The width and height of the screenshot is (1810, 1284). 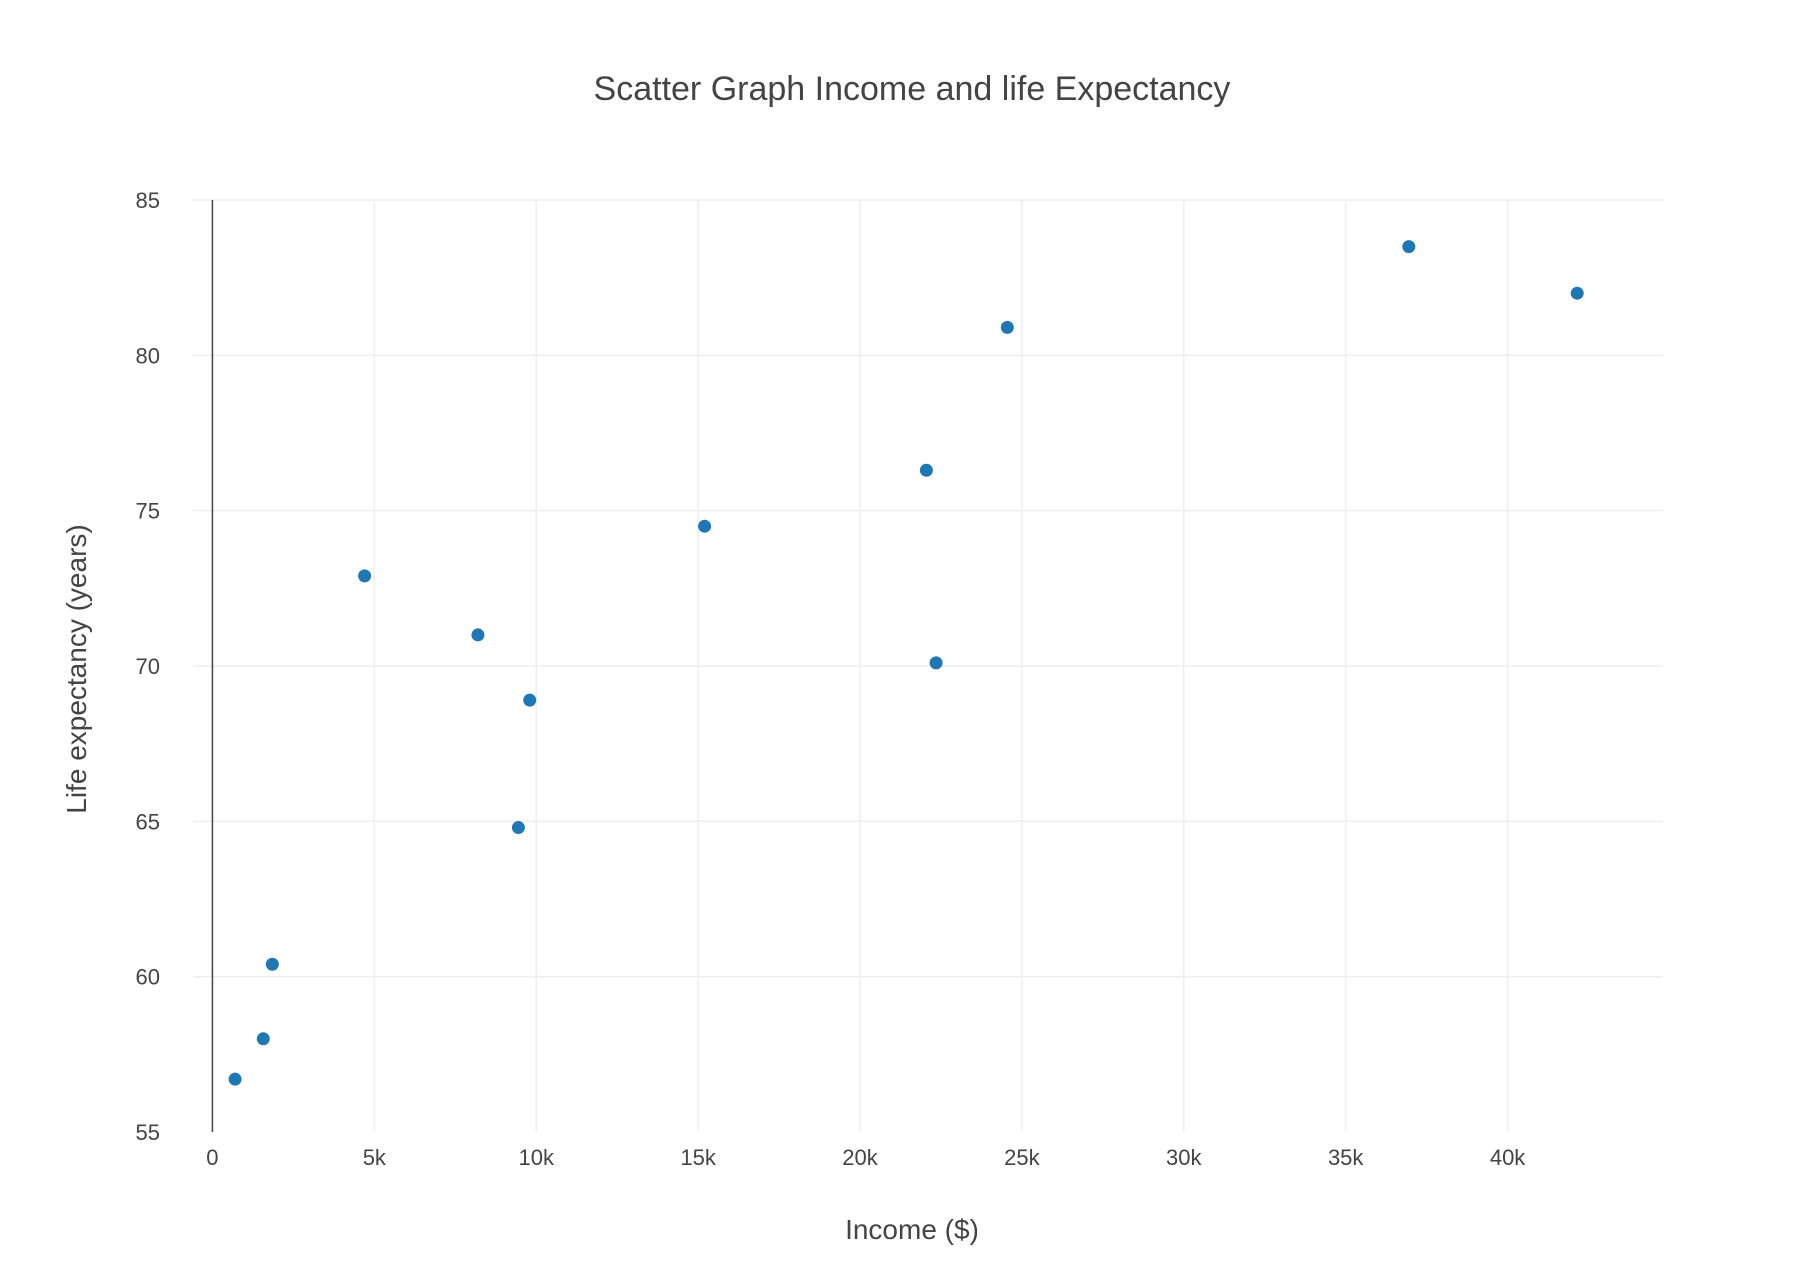 What do you see at coordinates (1184, 1157) in the screenshot?
I see `x-tick-label: 30k` at bounding box center [1184, 1157].